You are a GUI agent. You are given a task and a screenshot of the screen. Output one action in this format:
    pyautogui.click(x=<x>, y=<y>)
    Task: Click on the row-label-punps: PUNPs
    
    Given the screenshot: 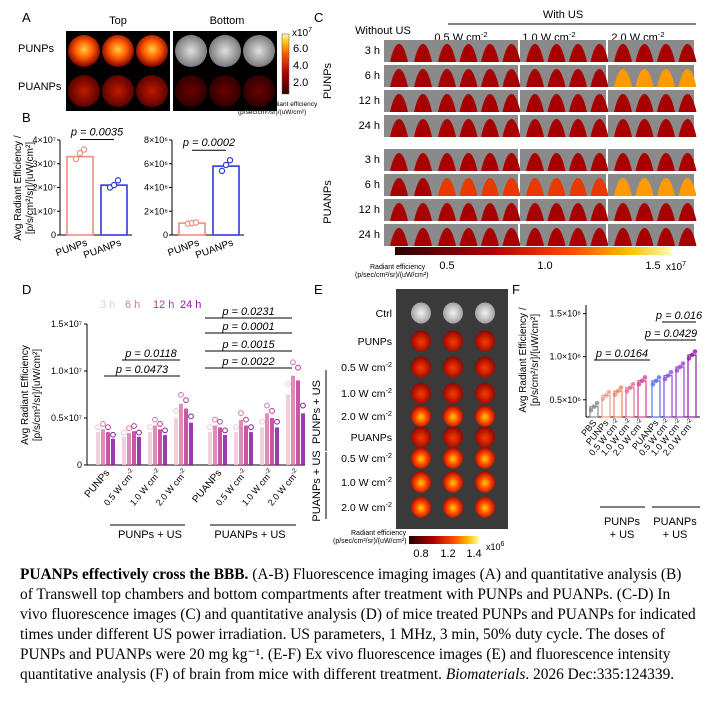 What is the action you would take?
    pyautogui.click(x=36, y=49)
    